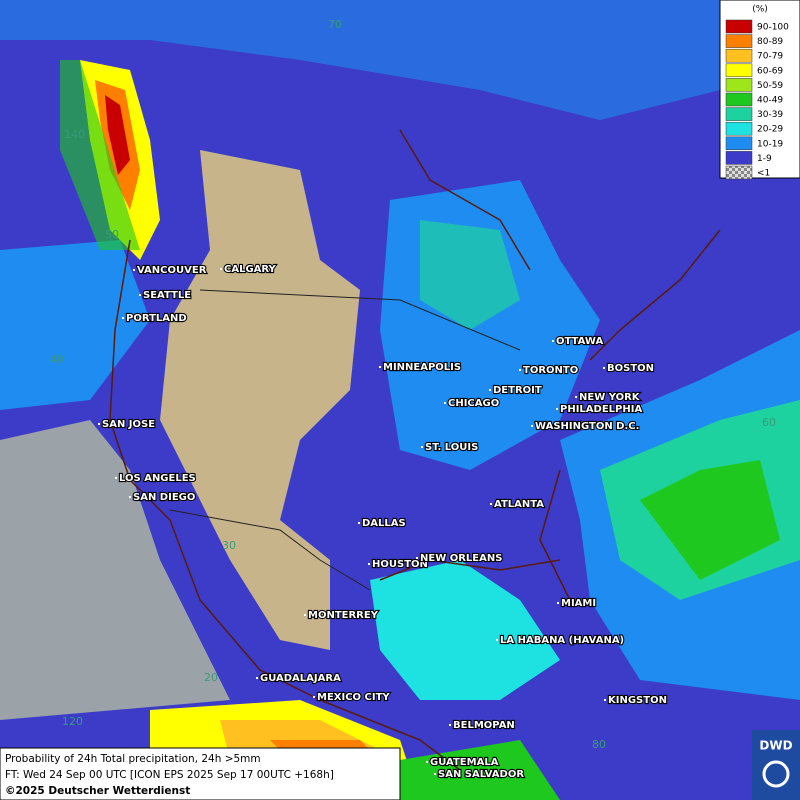 The image size is (800, 800). I want to click on legend-label: 80-89, so click(770, 42).